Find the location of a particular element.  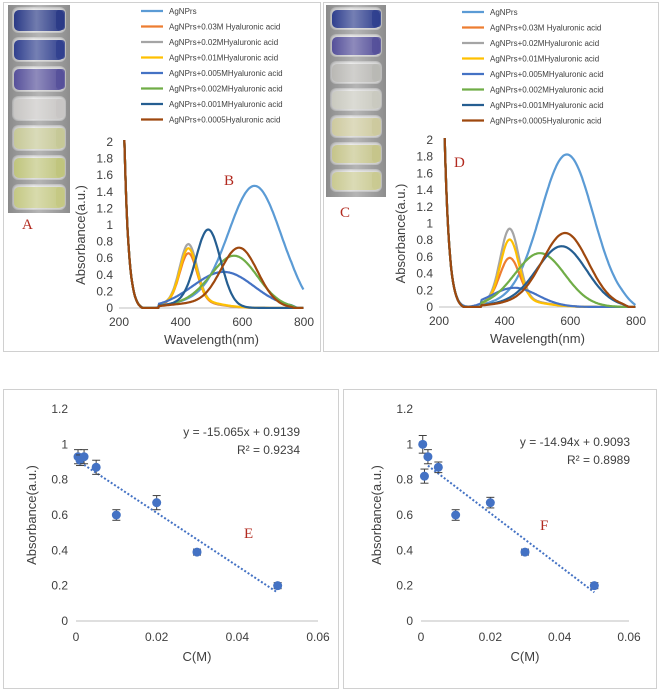

y-tick-label: 1.8 is located at coordinates (104, 159).